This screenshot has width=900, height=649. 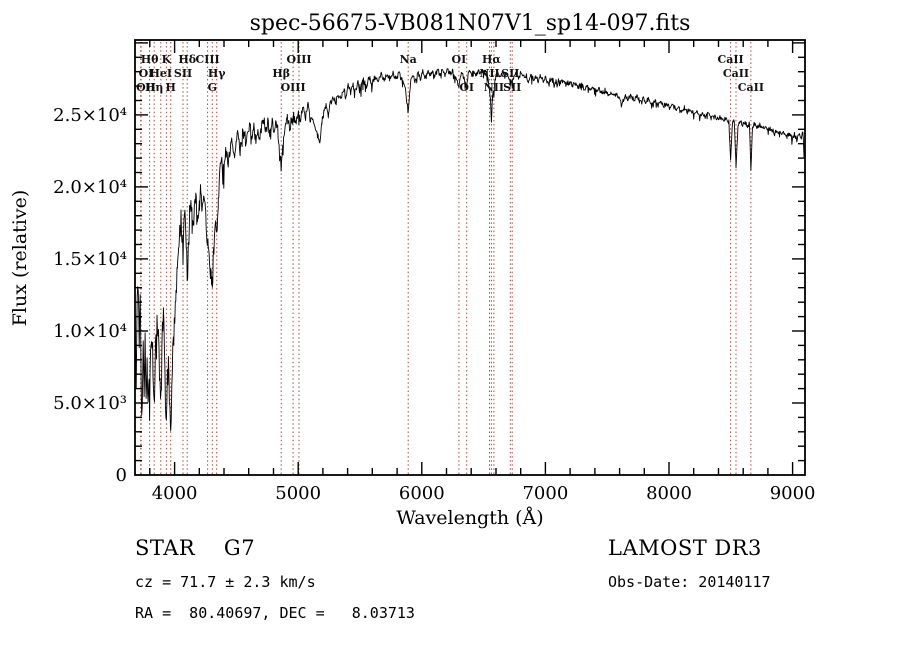 What do you see at coordinates (685, 548) in the screenshot?
I see `survey-release-text: LAMOST DR3` at bounding box center [685, 548].